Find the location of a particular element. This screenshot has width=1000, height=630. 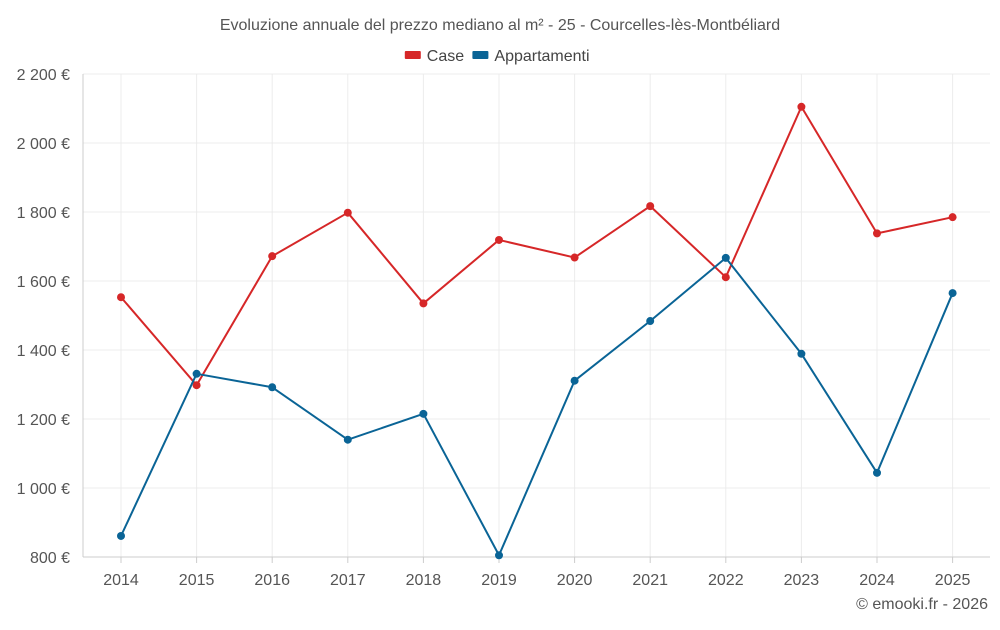

legend-swatch-case is located at coordinates (412, 55).